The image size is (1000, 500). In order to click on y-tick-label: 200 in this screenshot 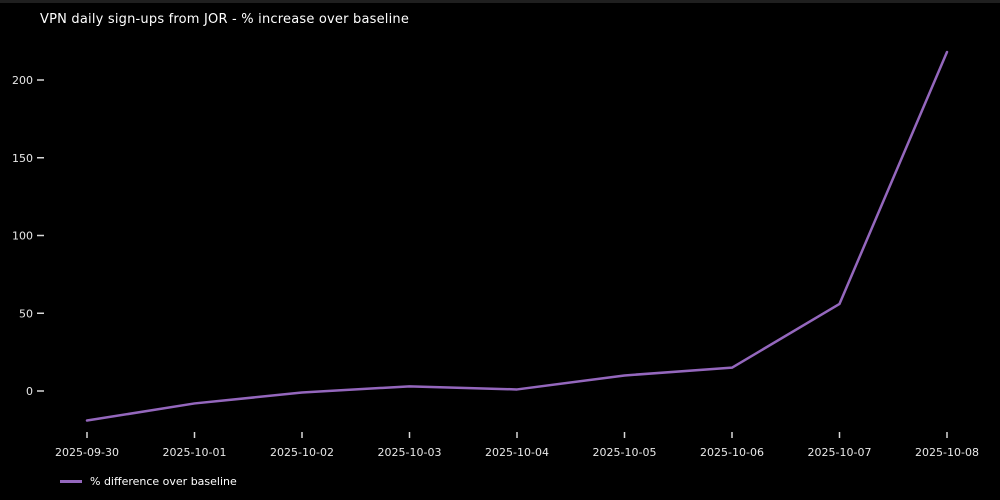, I will do `click(22, 80)`.